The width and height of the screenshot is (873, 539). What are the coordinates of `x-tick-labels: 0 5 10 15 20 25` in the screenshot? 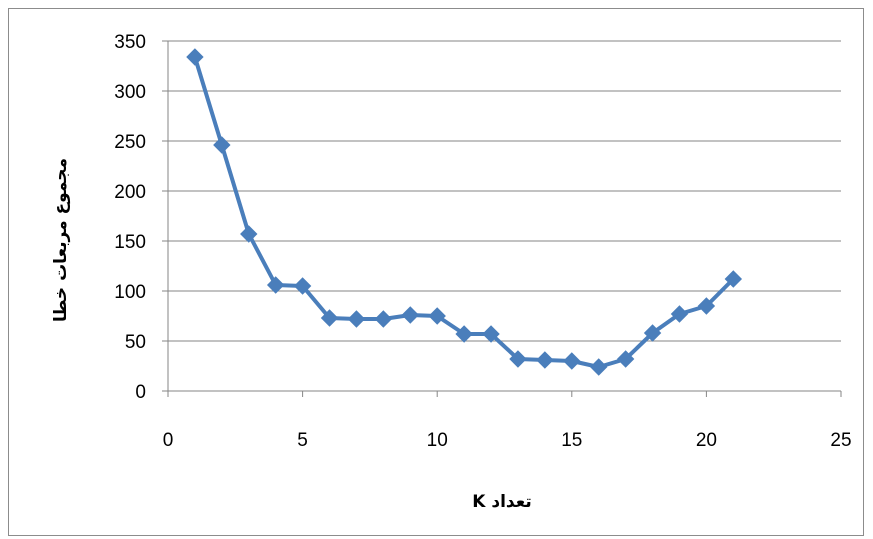 It's located at (507, 440).